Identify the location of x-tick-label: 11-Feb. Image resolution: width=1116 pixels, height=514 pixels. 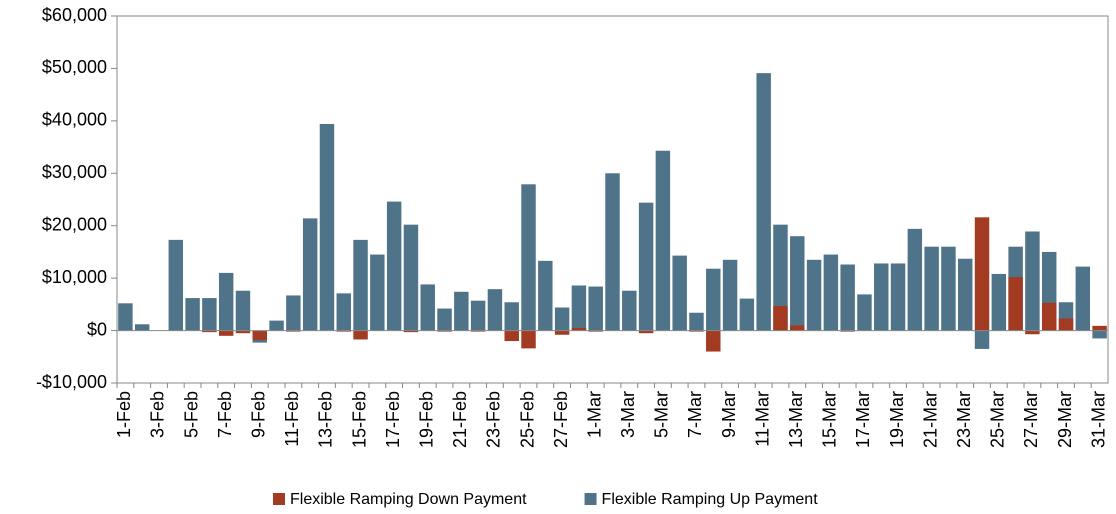
(292, 419).